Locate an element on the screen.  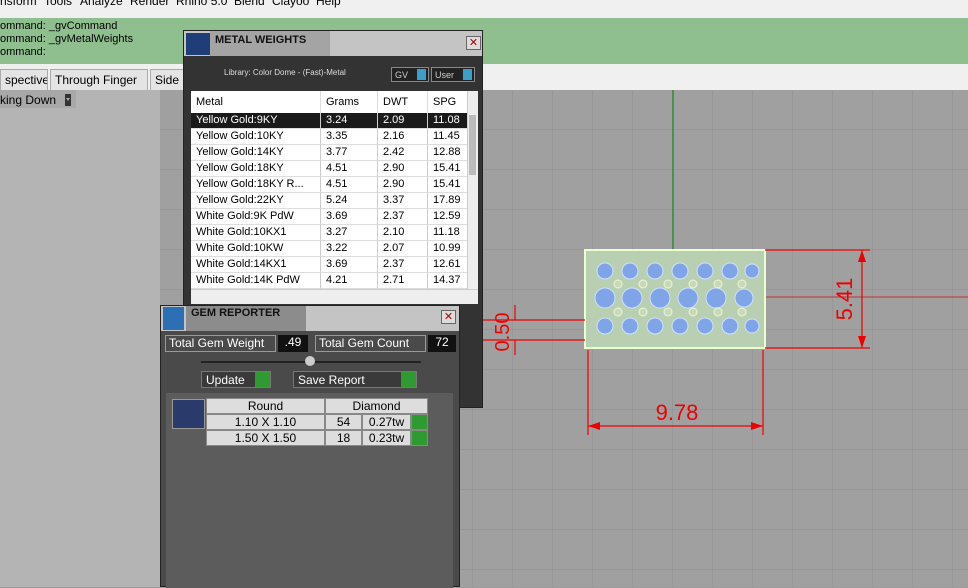
table-cell: 12.61 is located at coordinates (453, 265).